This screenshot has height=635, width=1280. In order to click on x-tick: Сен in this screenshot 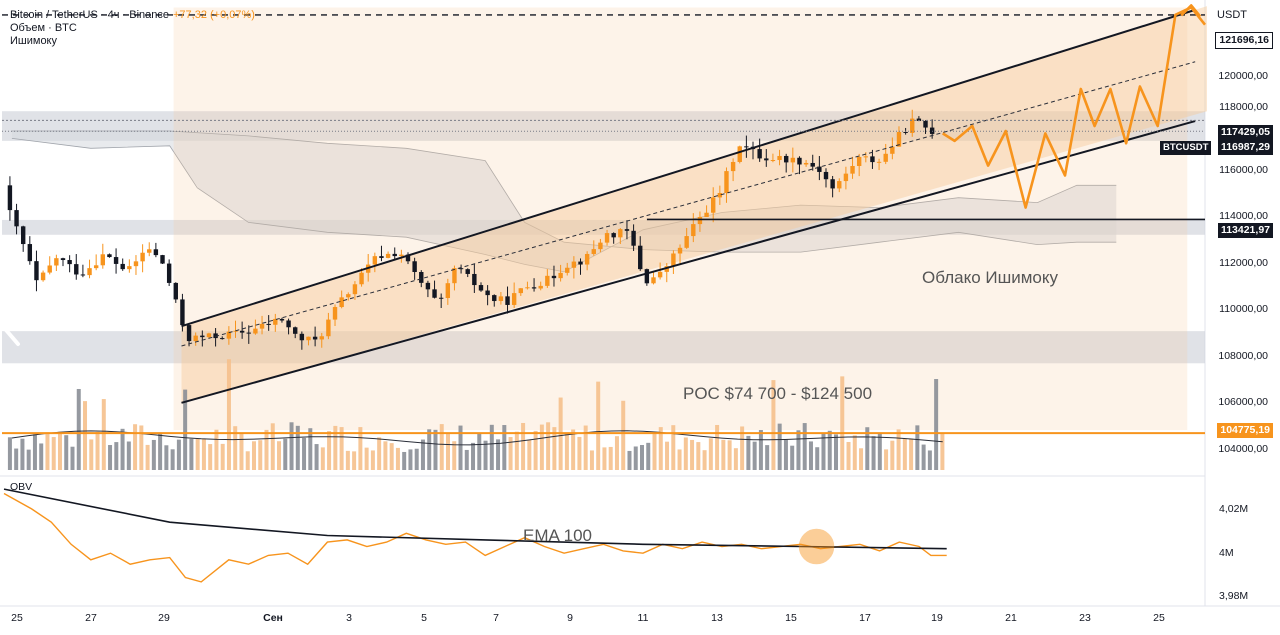, I will do `click(273, 618)`.